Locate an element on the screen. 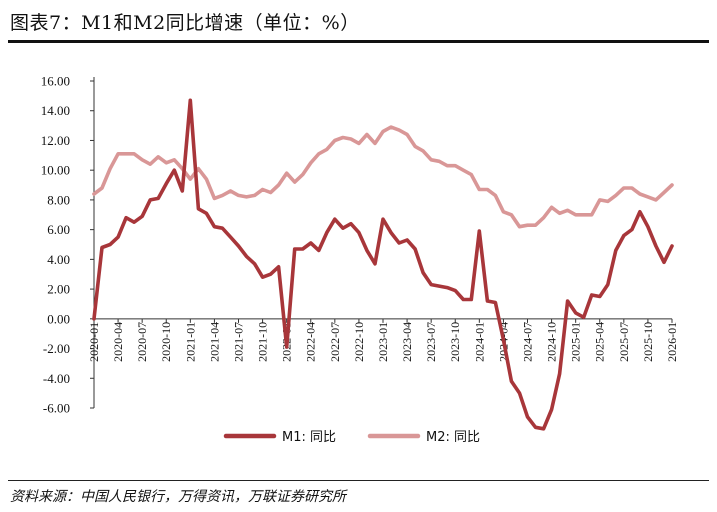  x-tick-label: 2023-07 is located at coordinates (431, 342).